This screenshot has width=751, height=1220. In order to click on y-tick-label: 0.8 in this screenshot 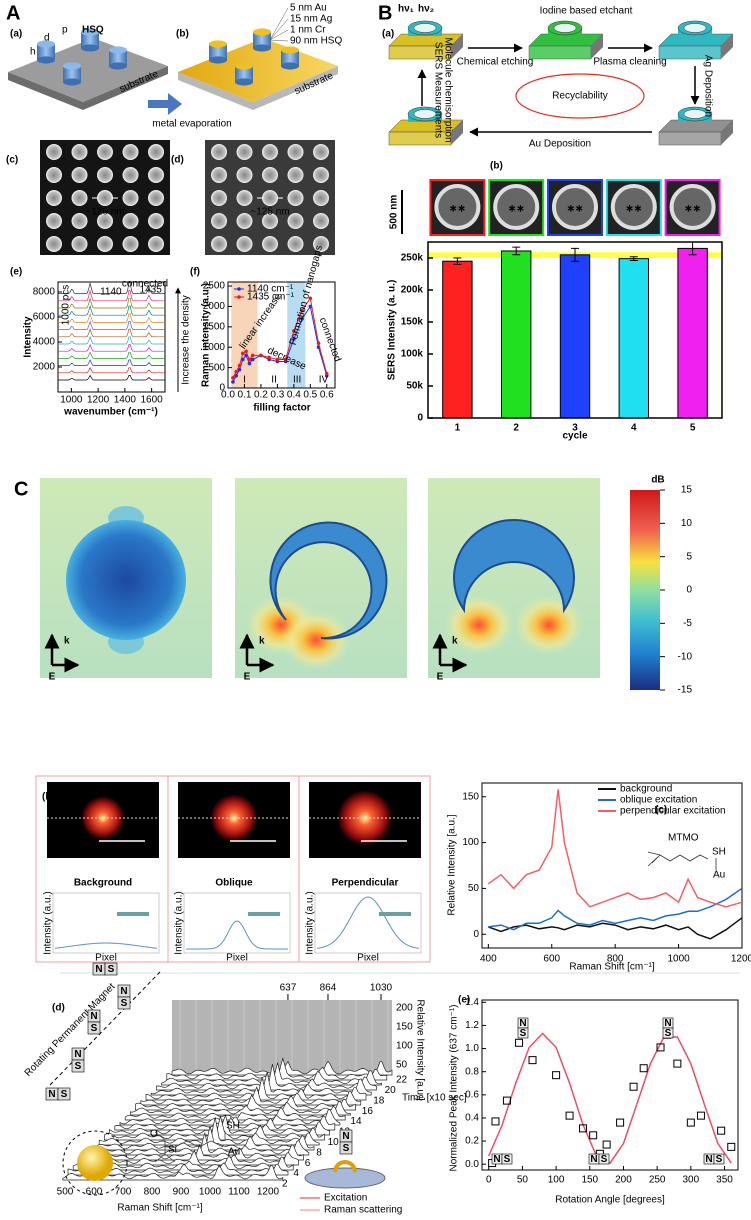, I will do `click(472, 1071)`.